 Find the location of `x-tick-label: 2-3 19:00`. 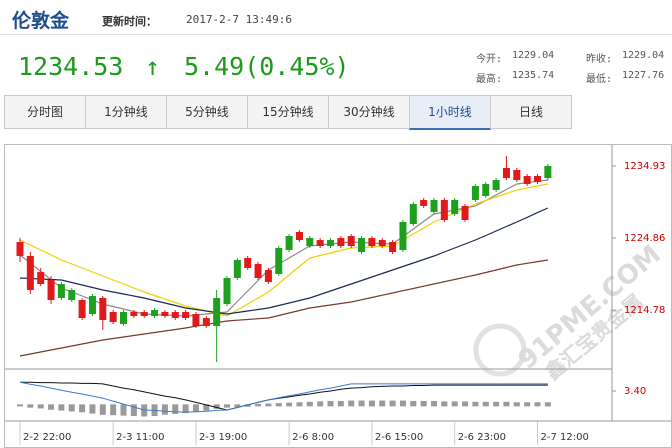

x-tick-label: 2-3 19:00 is located at coordinates (223, 437).